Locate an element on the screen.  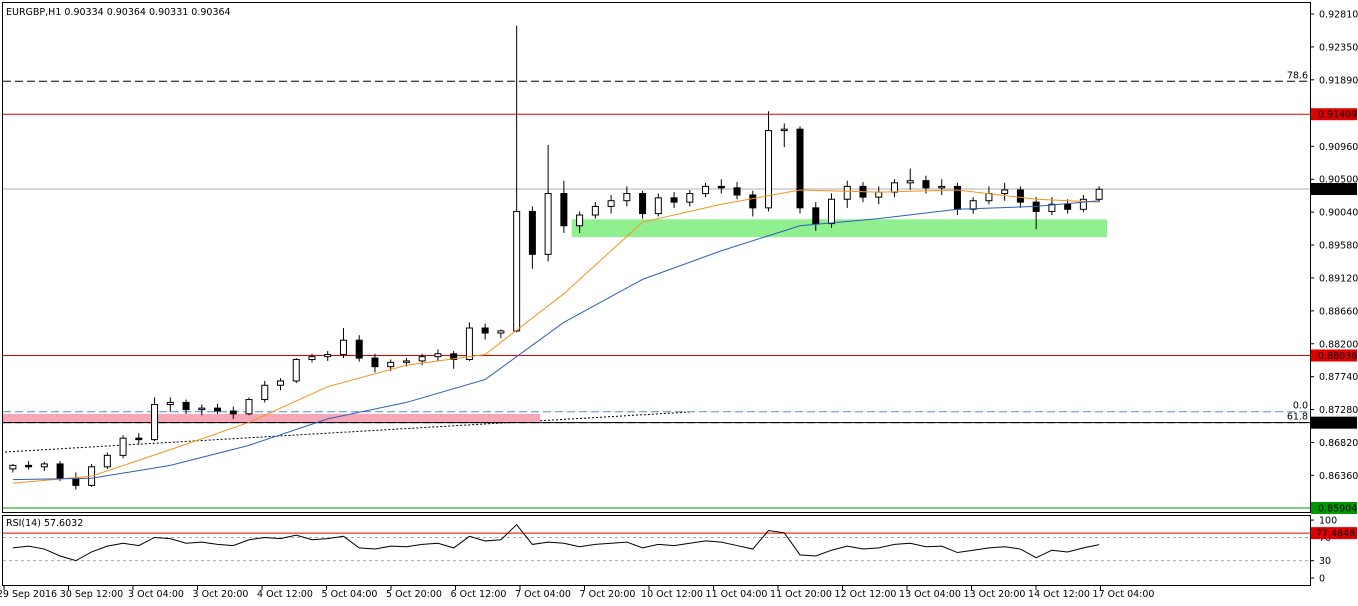
y-tick-label: 0.87280 is located at coordinates (1338, 410).